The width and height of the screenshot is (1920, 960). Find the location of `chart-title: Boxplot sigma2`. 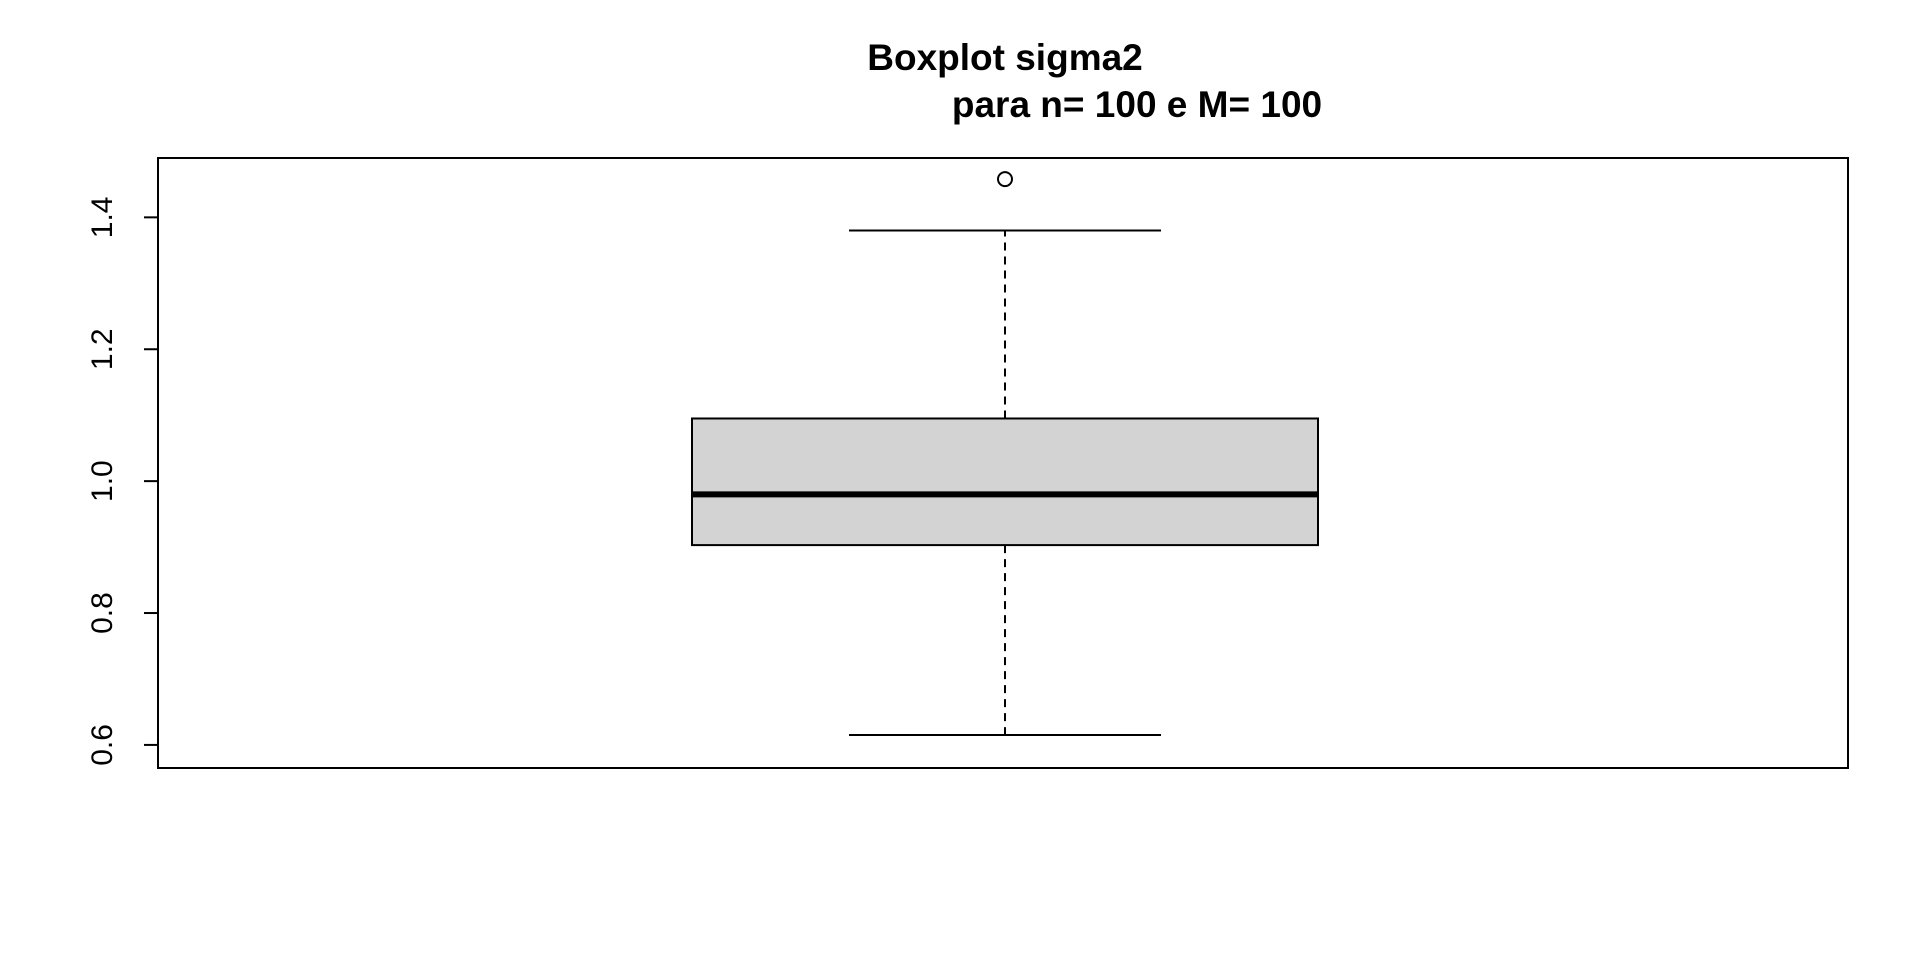

chart-title: Boxplot sigma2 is located at coordinates (1005, 57).